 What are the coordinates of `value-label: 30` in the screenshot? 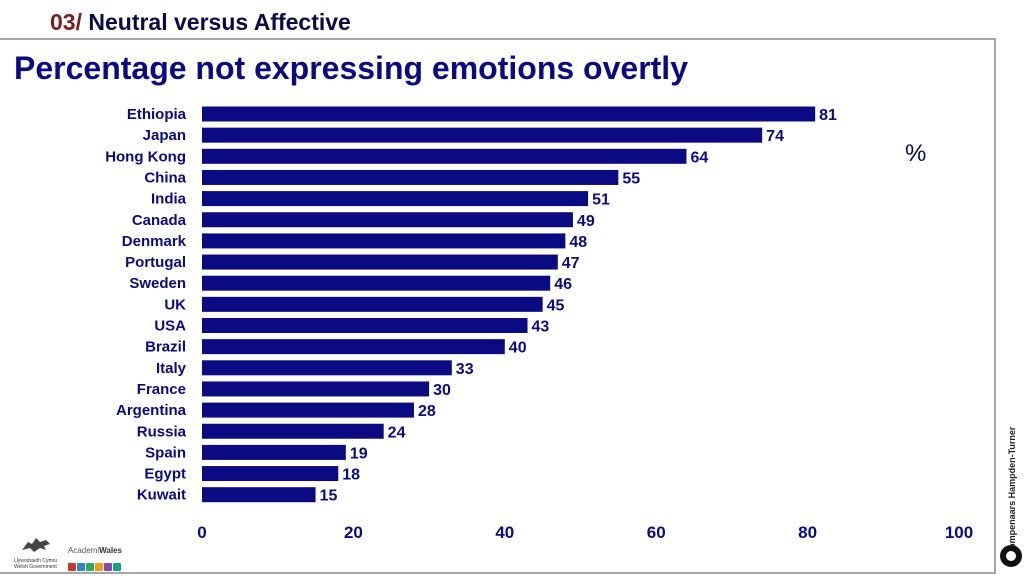 It's located at (442, 390).